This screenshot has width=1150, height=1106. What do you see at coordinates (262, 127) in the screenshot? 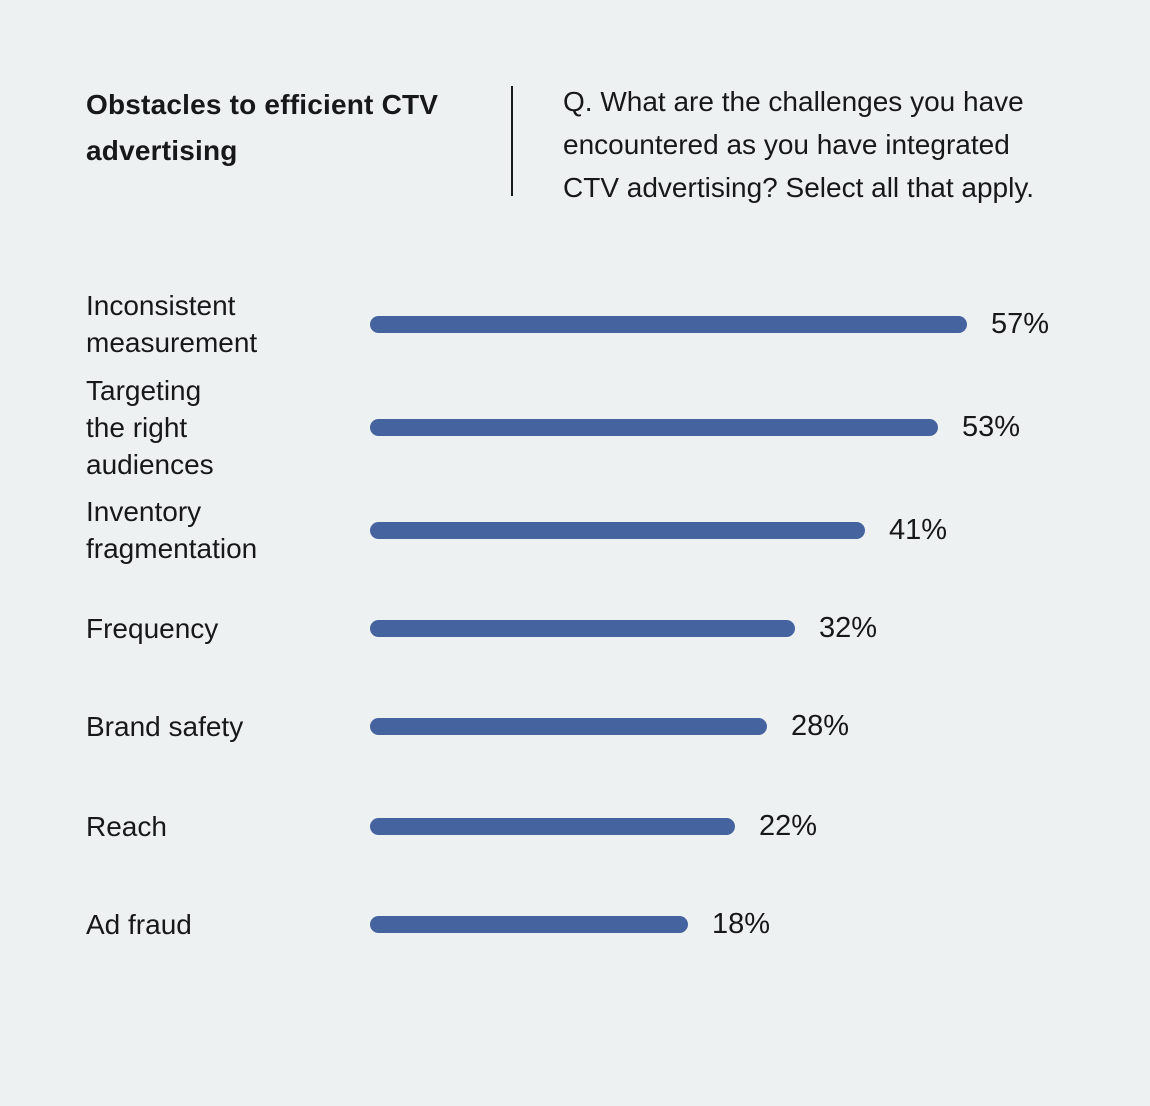
I see `chart-title: Obstacles to efficient CTV advertising` at bounding box center [262, 127].